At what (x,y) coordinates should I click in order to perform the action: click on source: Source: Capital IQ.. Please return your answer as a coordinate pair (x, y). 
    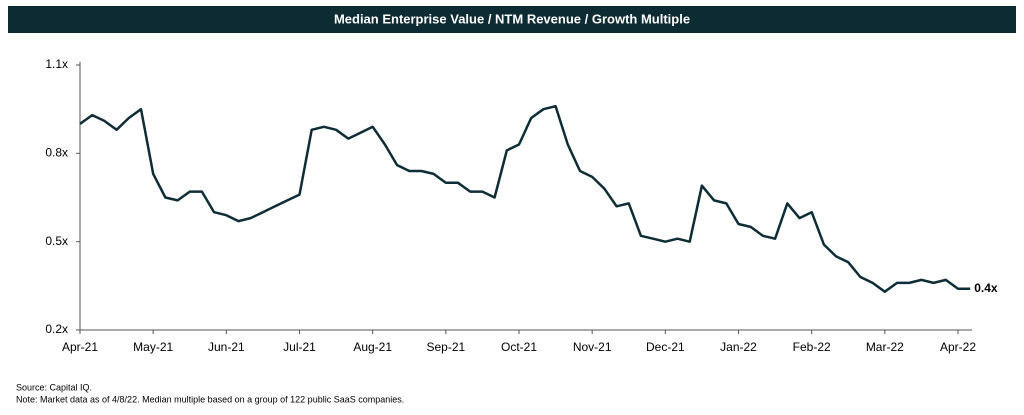
    Looking at the image, I should click on (54, 387).